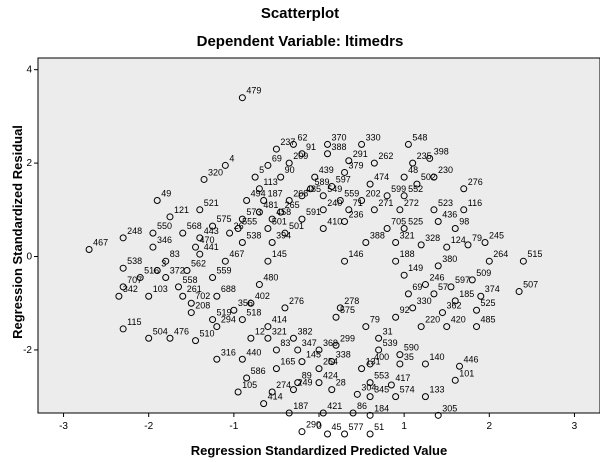  What do you see at coordinates (194, 289) in the screenshot?
I see `point-label: 261` at bounding box center [194, 289].